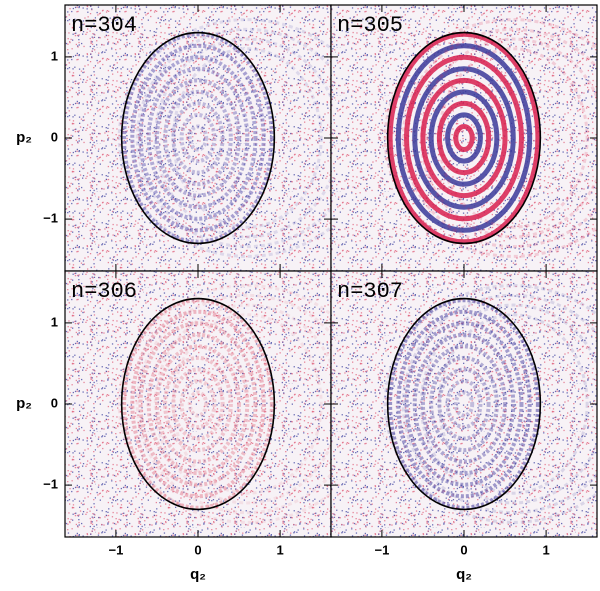 This screenshot has height=591, width=600. What do you see at coordinates (104, 25) in the screenshot?
I see `panel-label: n=304` at bounding box center [104, 25].